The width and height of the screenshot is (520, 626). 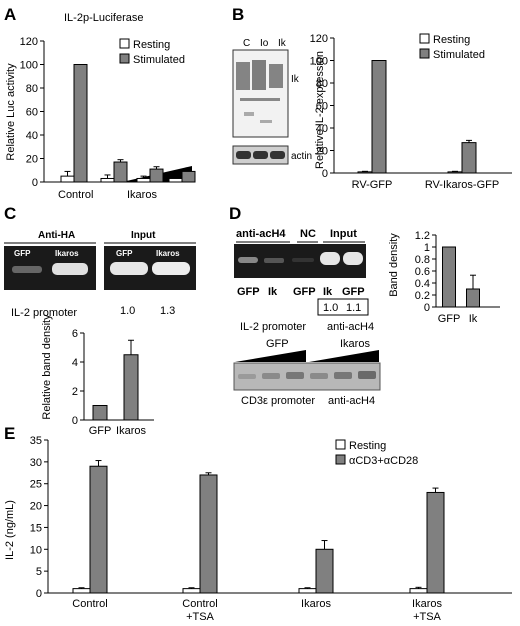 I want to click on panel-d-wedge-gfp, so click(x=270, y=356).